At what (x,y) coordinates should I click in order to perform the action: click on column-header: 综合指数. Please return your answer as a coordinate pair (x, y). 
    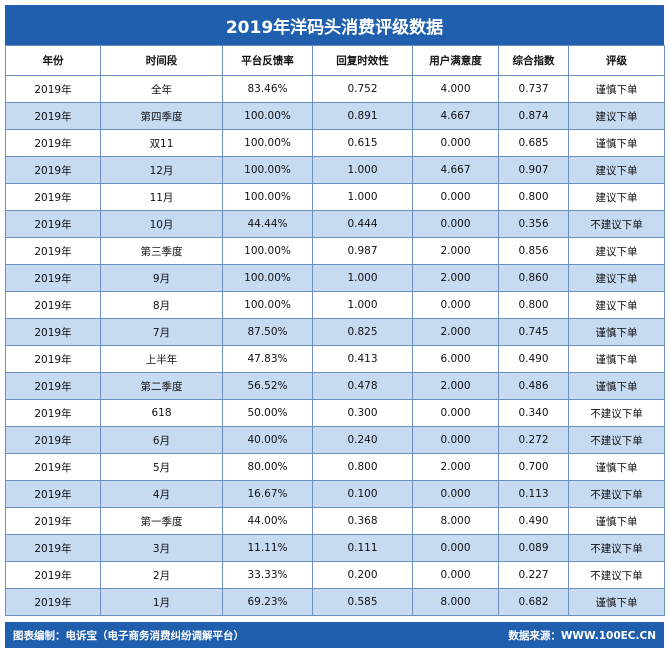
    Looking at the image, I should click on (533, 60).